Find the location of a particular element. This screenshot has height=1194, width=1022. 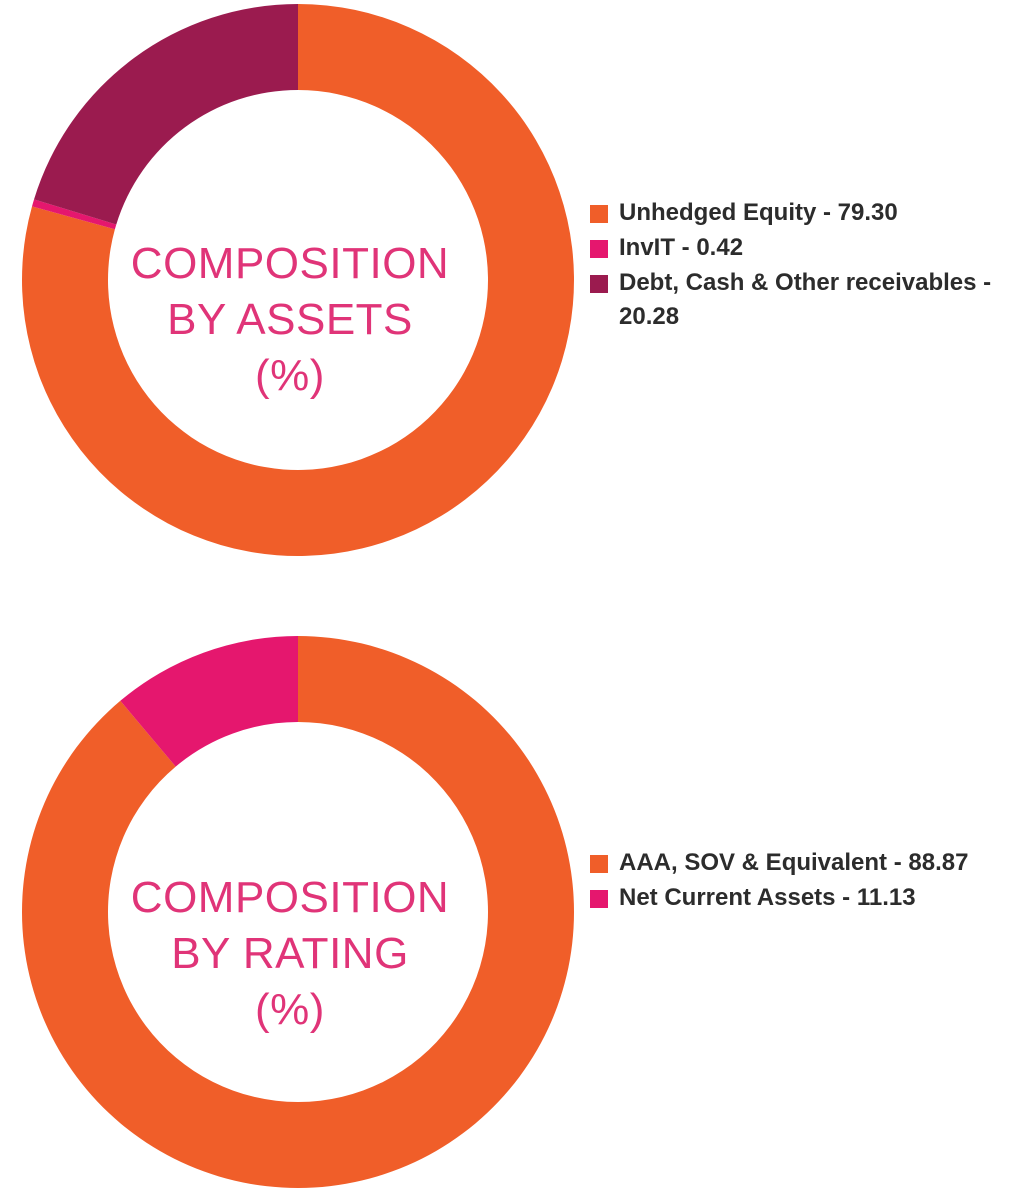

rating-center-label-line-3: (%) is located at coordinates (290, 1009).